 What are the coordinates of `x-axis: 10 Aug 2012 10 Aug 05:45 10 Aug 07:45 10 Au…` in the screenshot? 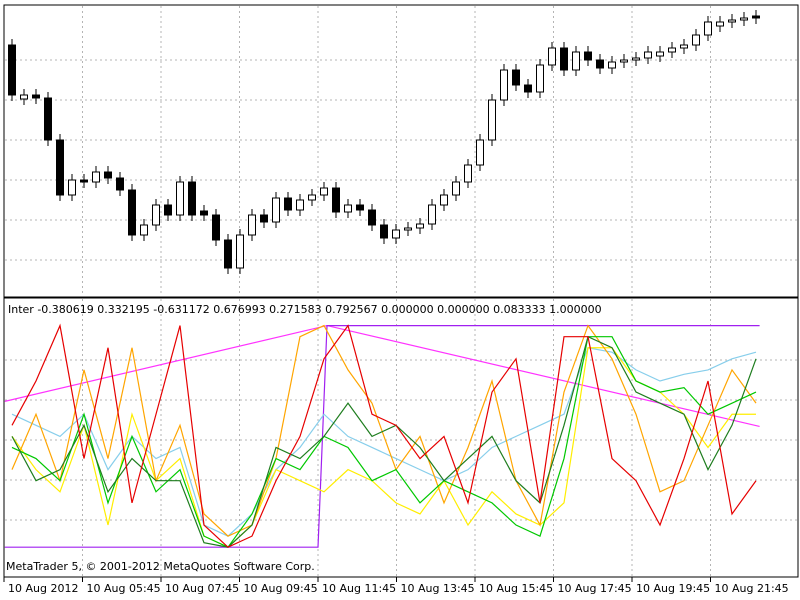 It's located at (396, 586).